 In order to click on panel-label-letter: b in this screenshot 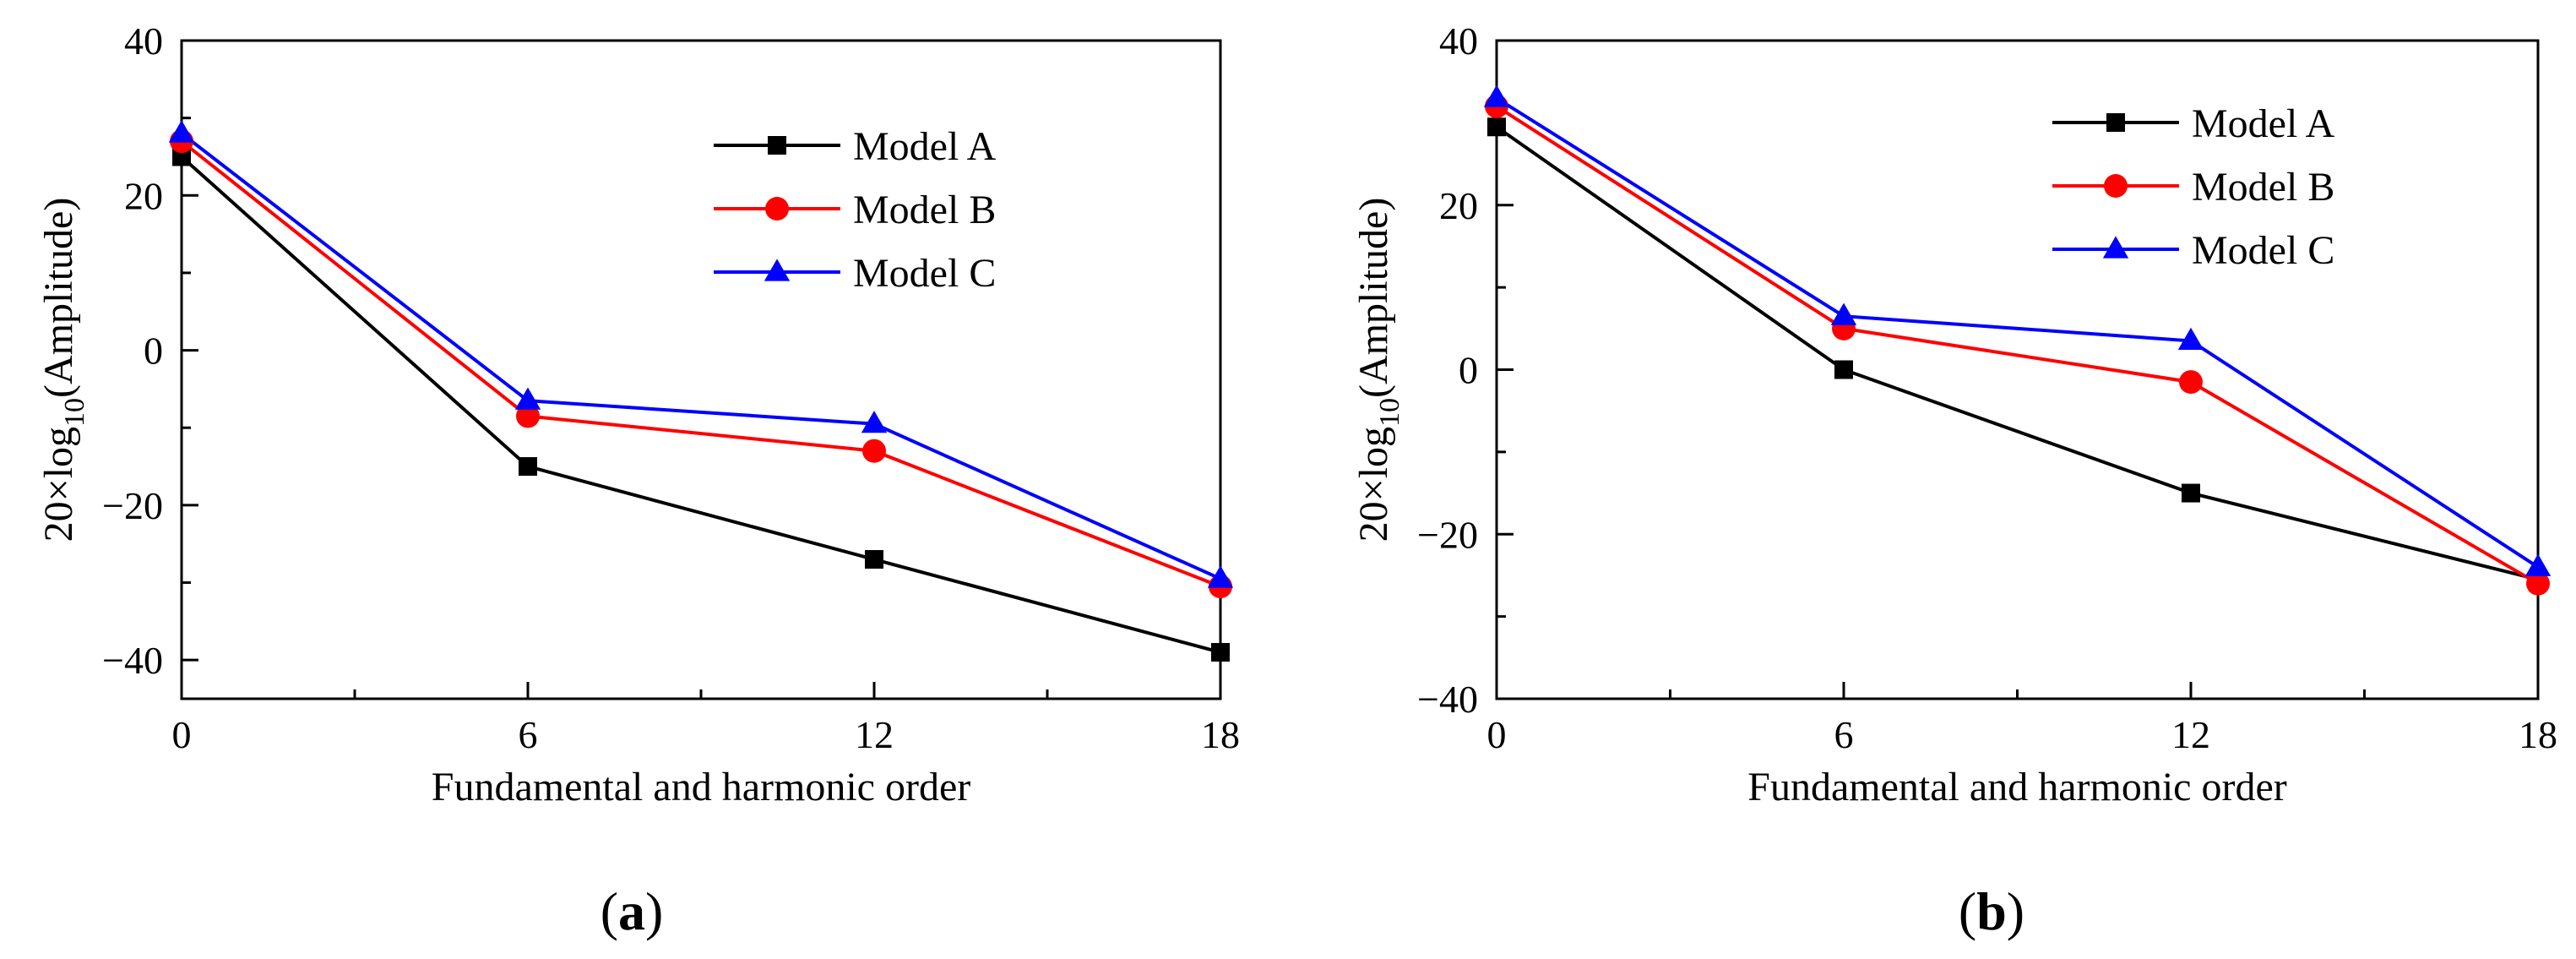, I will do `click(1991, 911)`.